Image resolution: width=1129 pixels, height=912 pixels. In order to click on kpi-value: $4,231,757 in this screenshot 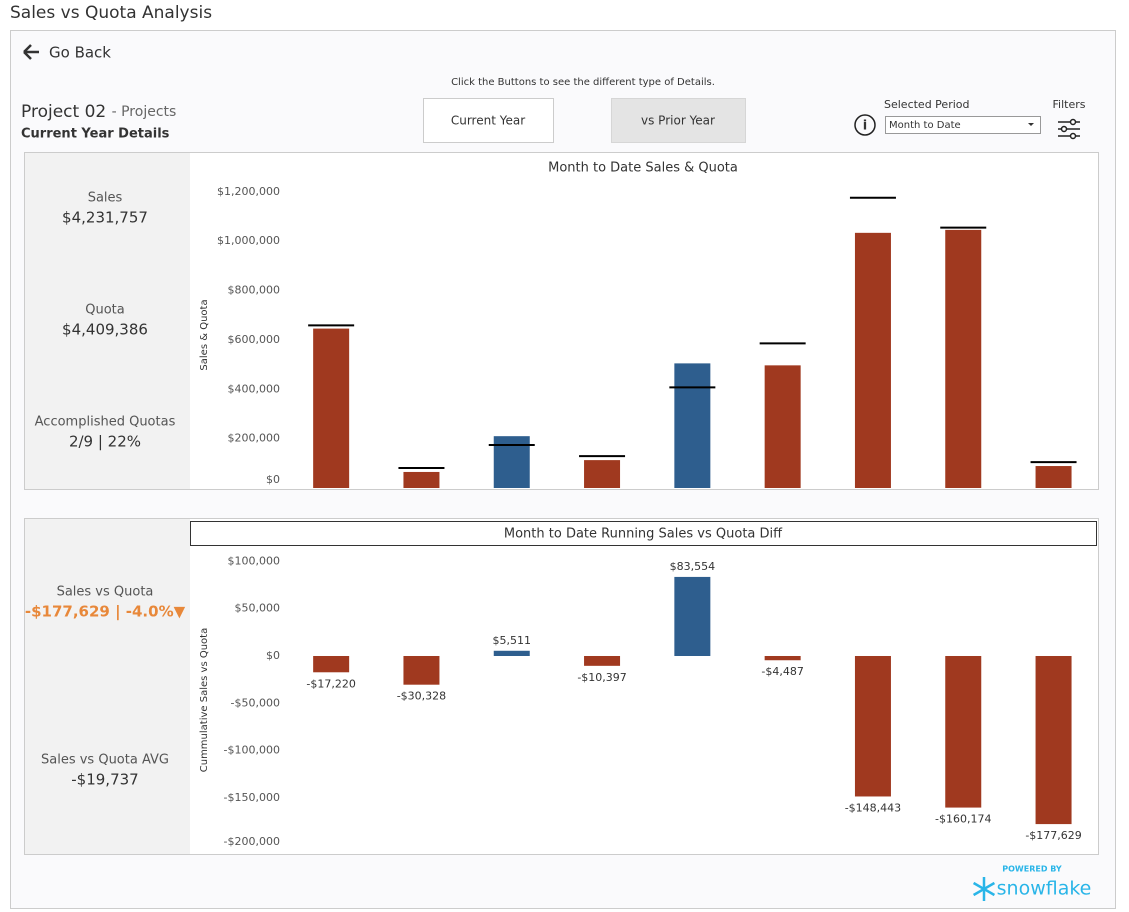, I will do `click(105, 218)`.